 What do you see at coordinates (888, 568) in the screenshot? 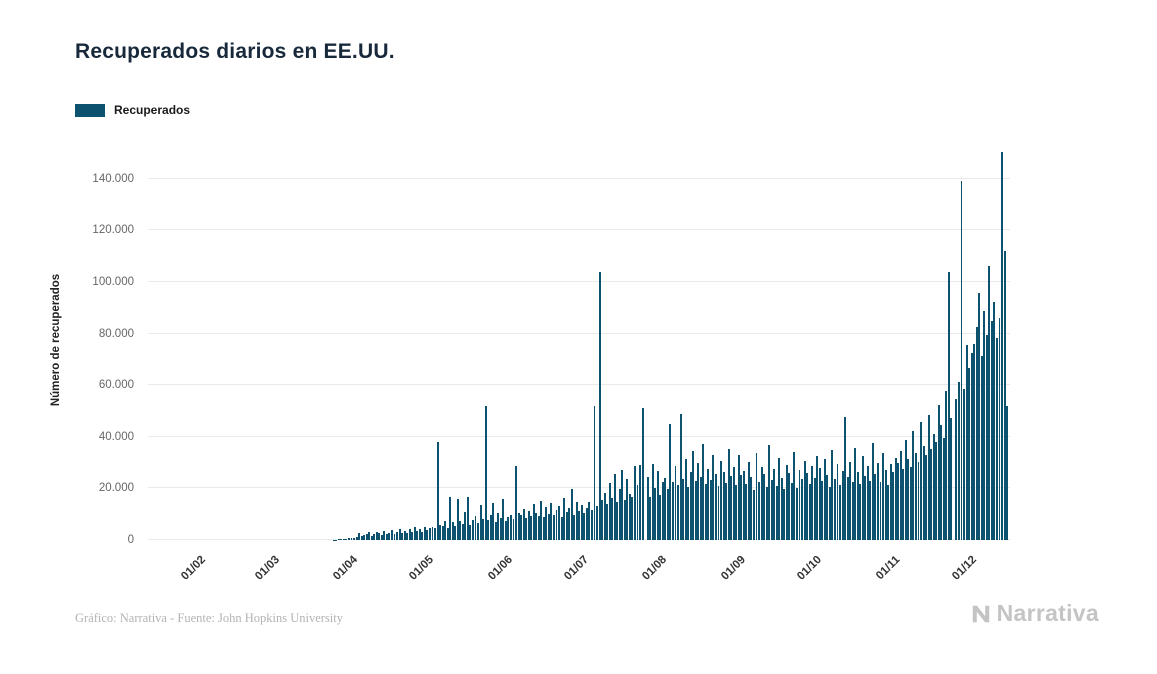
I see `x-tick-label: 01/11` at bounding box center [888, 568].